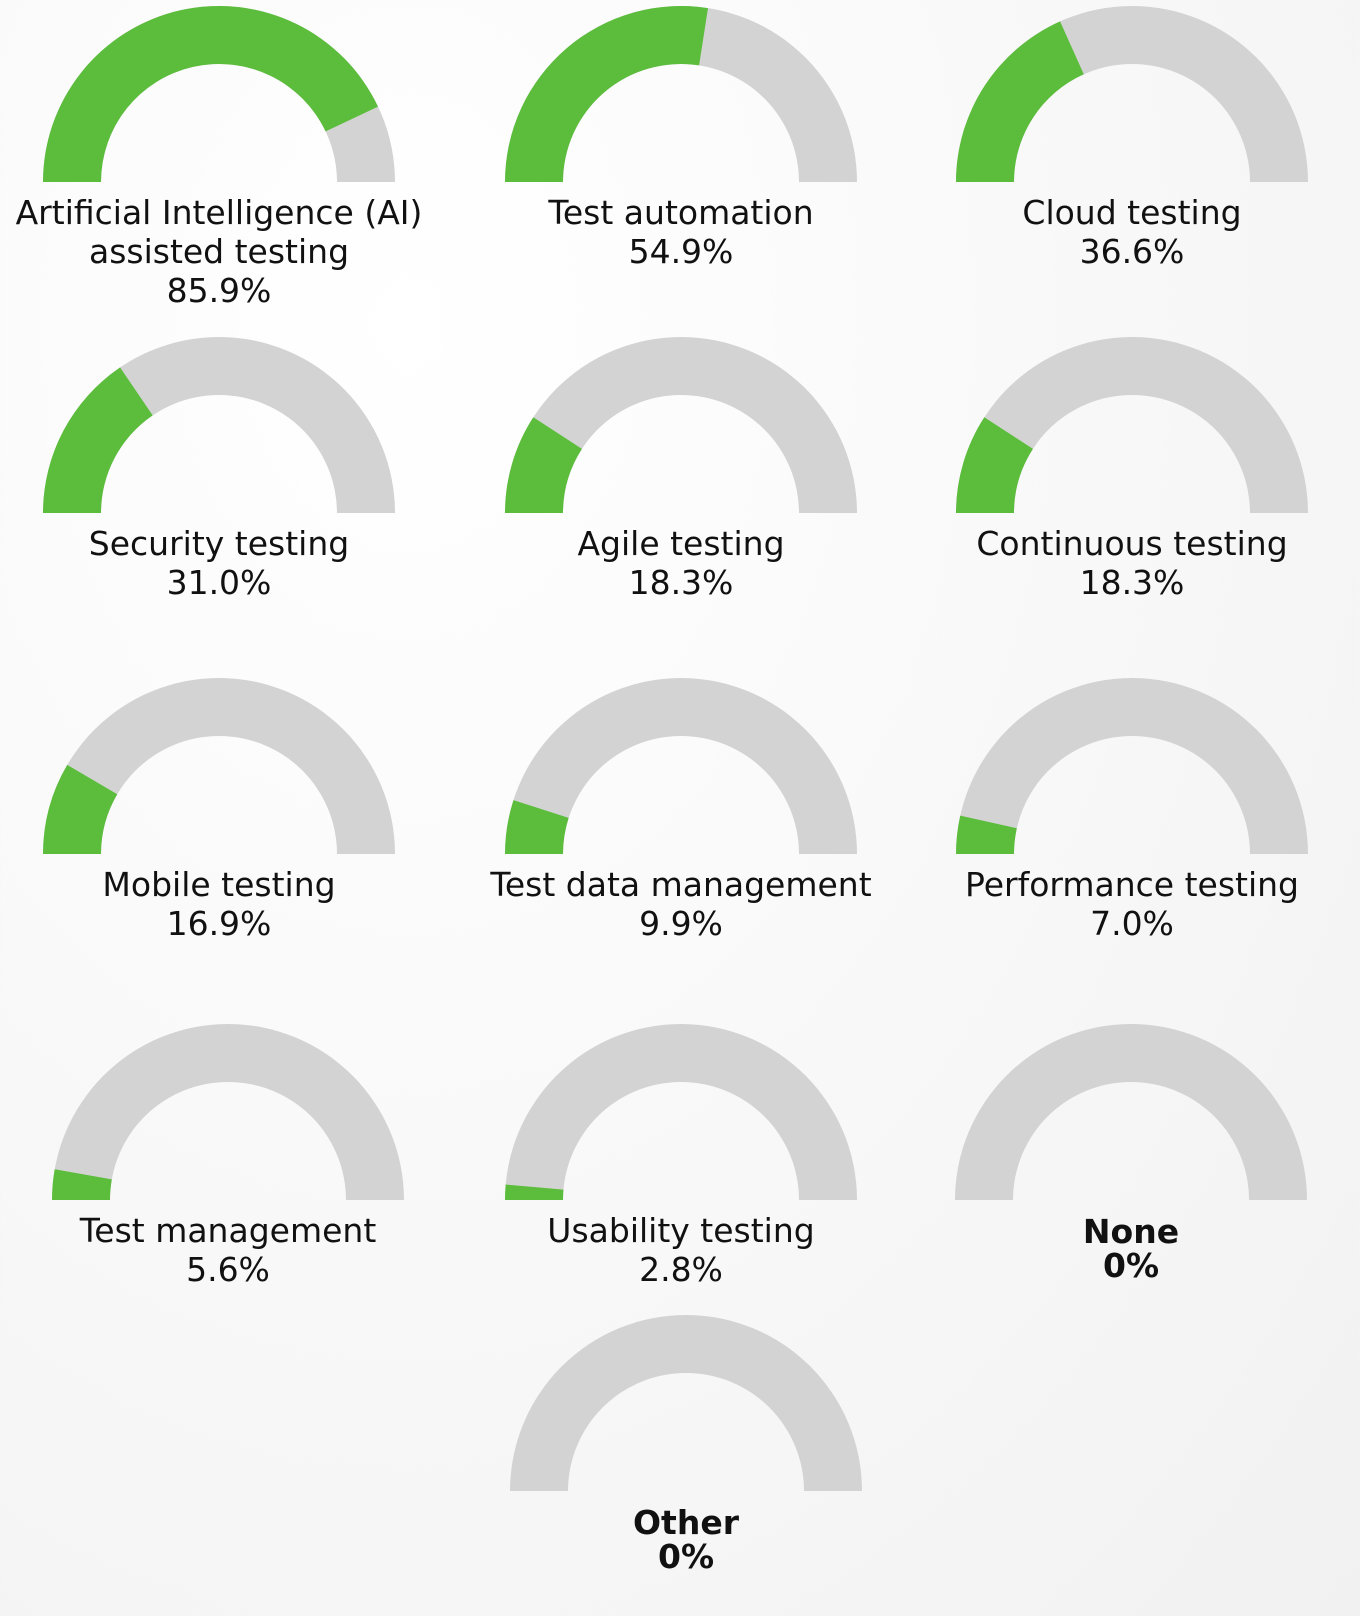 The width and height of the screenshot is (1360, 1616). I want to click on gauge-cell: Test automation 54.9%, so click(681, 137).